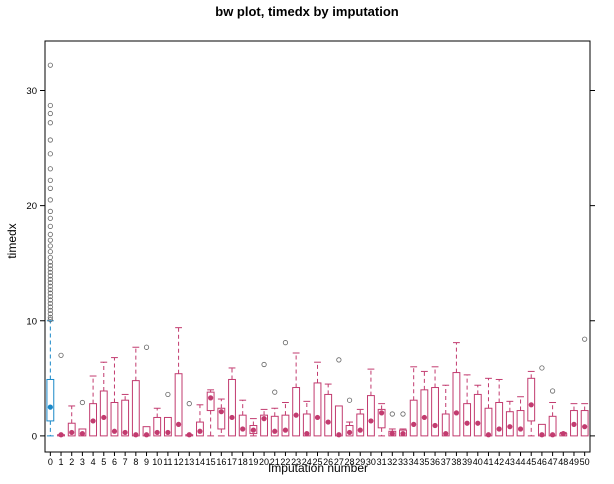 This screenshot has width=614, height=484. Describe the element at coordinates (382, 462) in the screenshot. I see `x-tick-label: 31` at that location.